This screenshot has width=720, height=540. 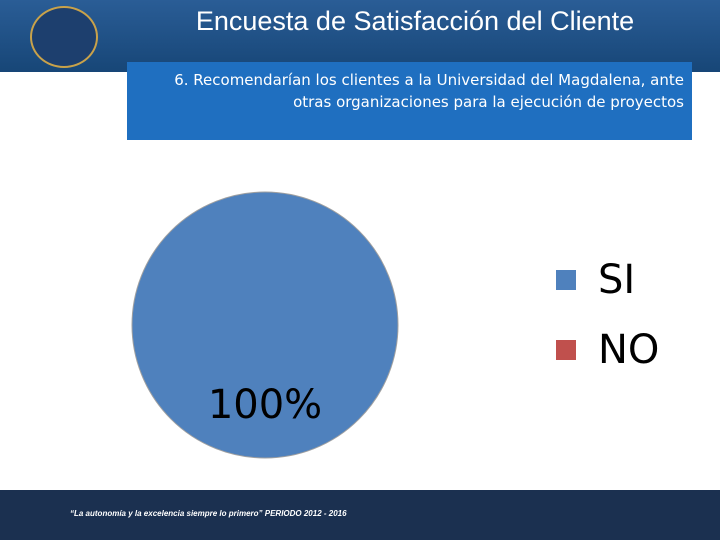 What do you see at coordinates (265, 405) in the screenshot?
I see `data-label: 100%` at bounding box center [265, 405].